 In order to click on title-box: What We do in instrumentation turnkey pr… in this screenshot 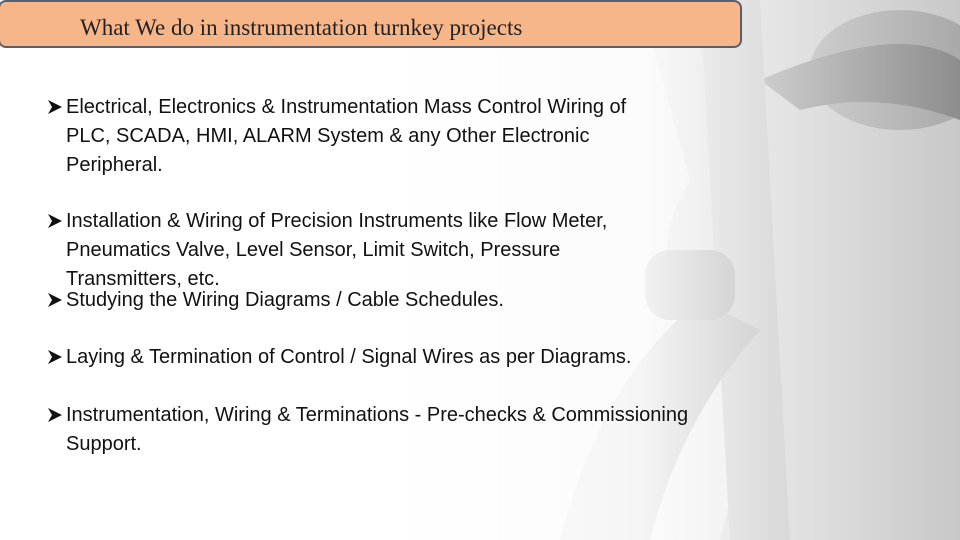, I will do `click(371, 24)`.